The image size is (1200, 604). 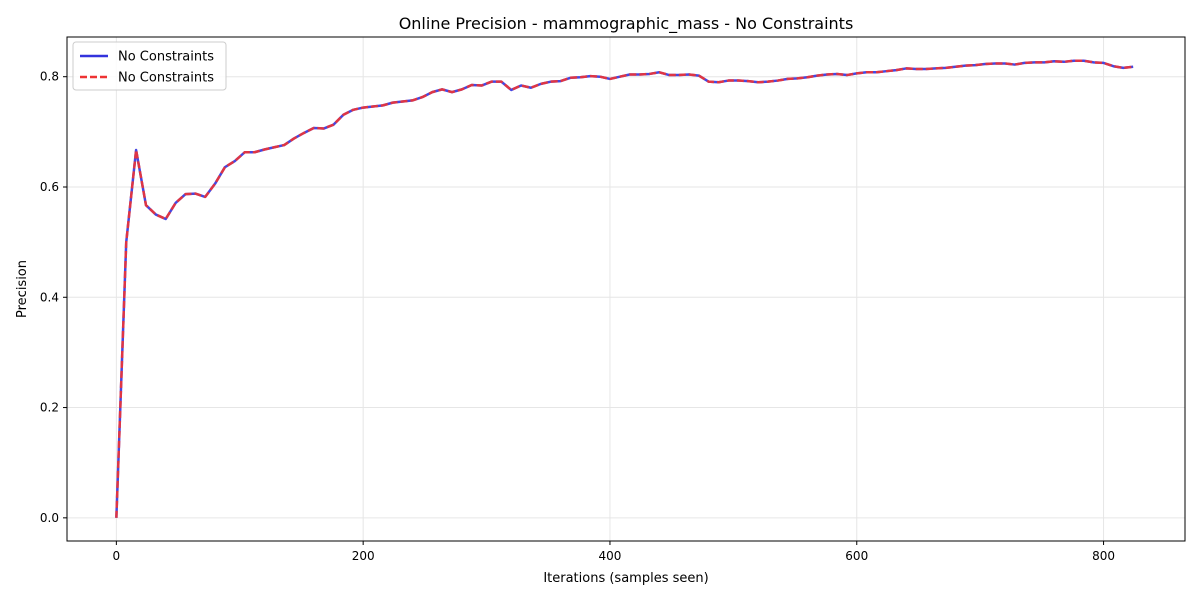 What do you see at coordinates (117, 556) in the screenshot?
I see `x-tick-label: 0` at bounding box center [117, 556].